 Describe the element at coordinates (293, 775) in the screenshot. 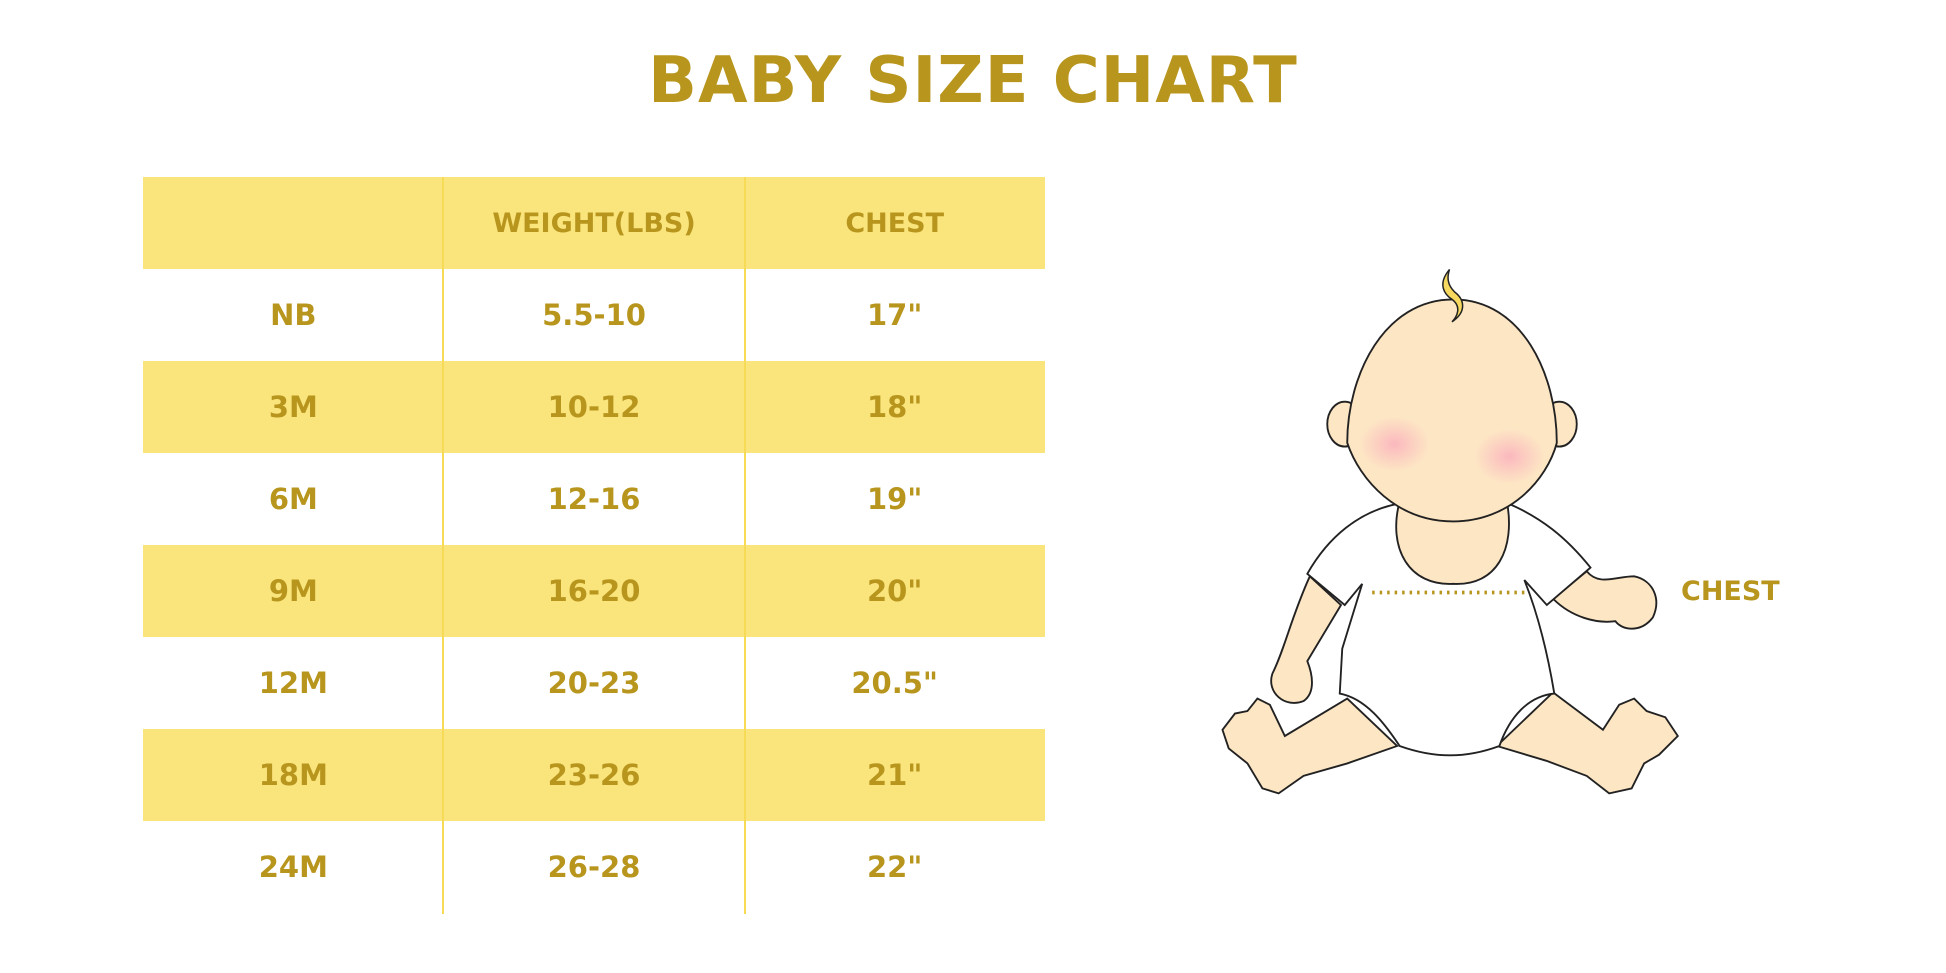

I see `size-cell: 18M` at that location.